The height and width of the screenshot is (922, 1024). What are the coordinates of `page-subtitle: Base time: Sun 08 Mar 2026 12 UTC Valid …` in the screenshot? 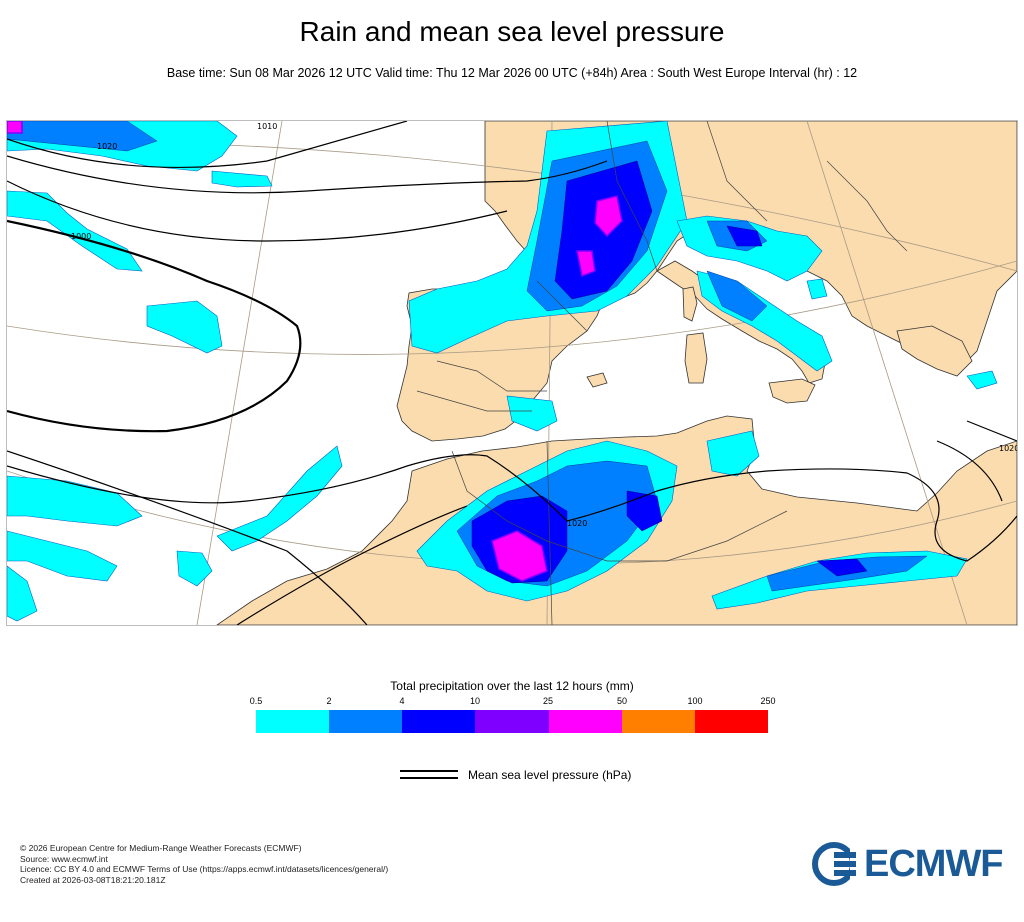 It's located at (512, 73).